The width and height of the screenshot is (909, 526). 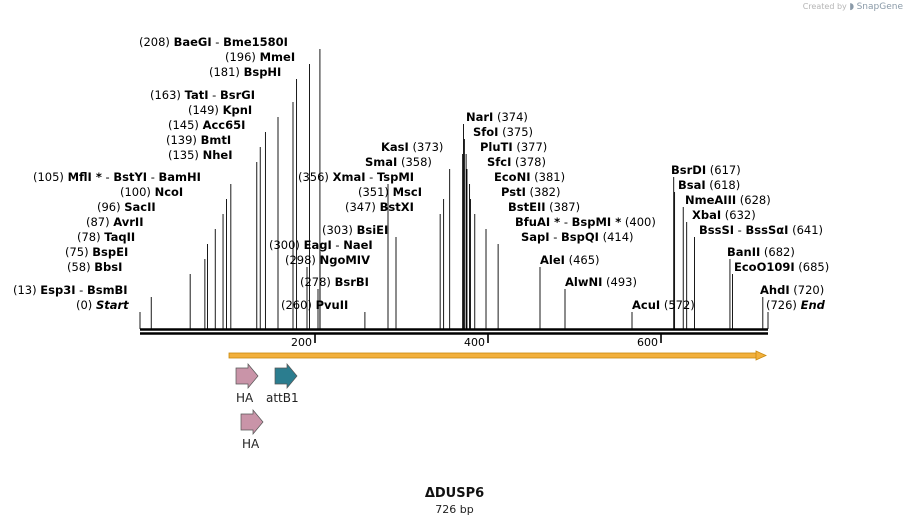 What do you see at coordinates (585, 222) in the screenshot?
I see `site-label-bfuai: BfuAI * - BspMI * (400)` at bounding box center [585, 222].